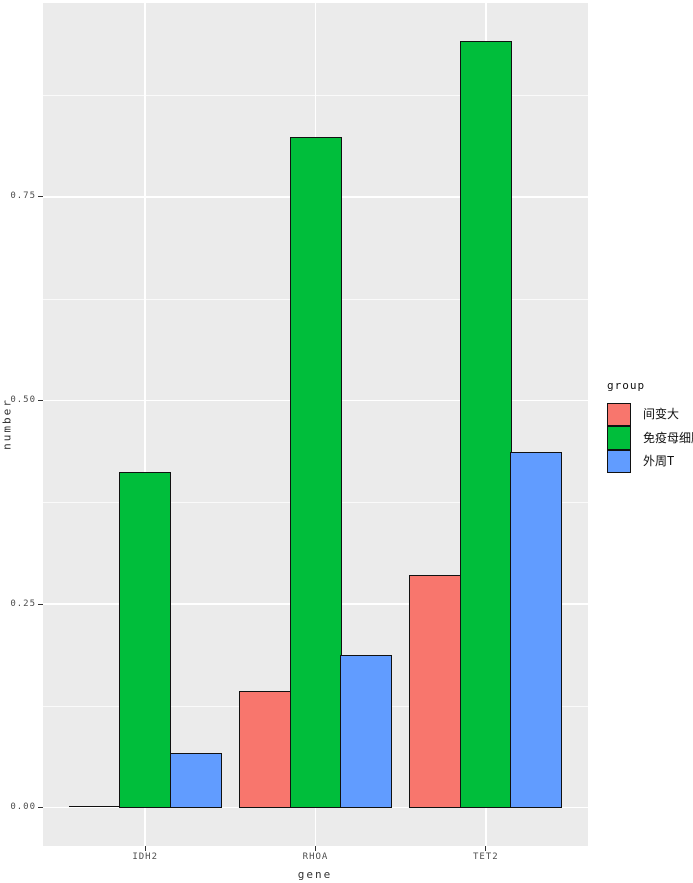 This screenshot has height=883, width=693. Describe the element at coordinates (145, 857) in the screenshot. I see `x-tick-label: IDH2` at that location.